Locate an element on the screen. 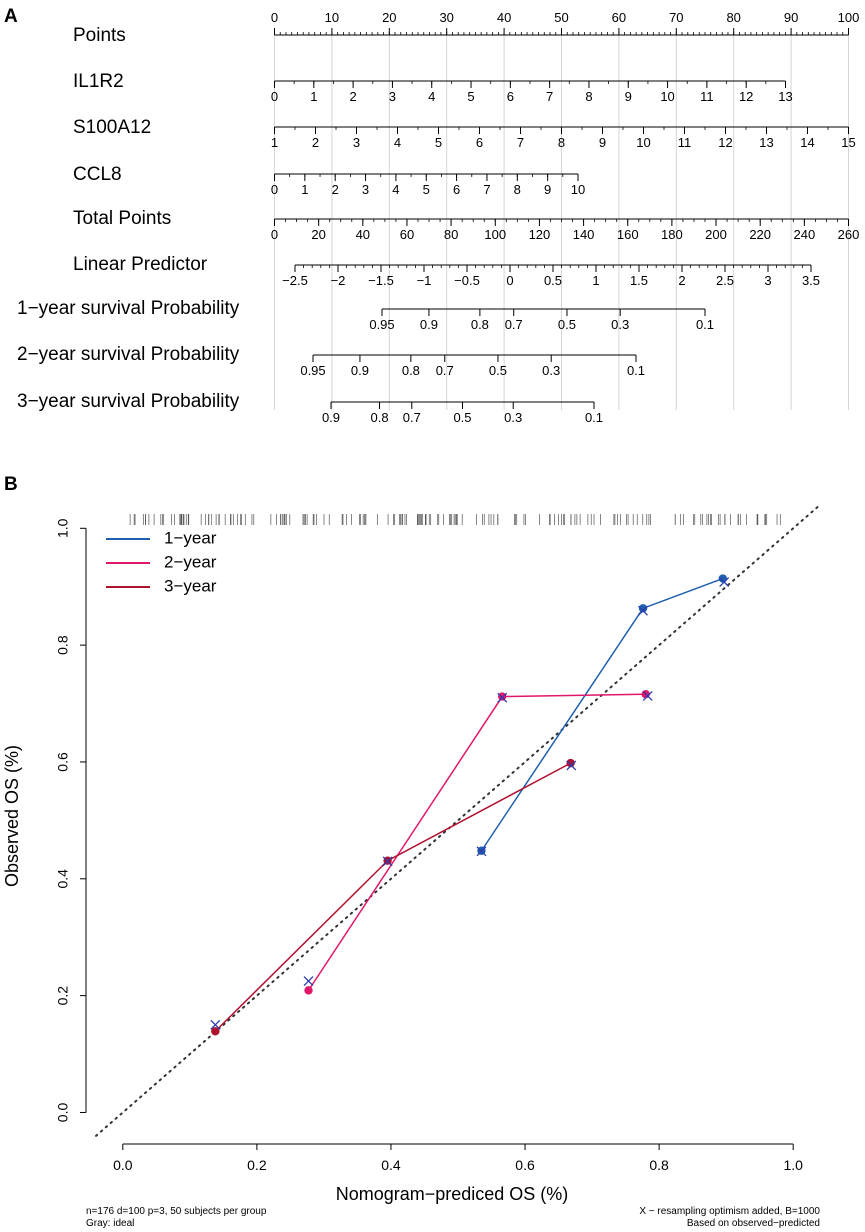  nomogram-tick-label: 2.5 is located at coordinates (725, 280).